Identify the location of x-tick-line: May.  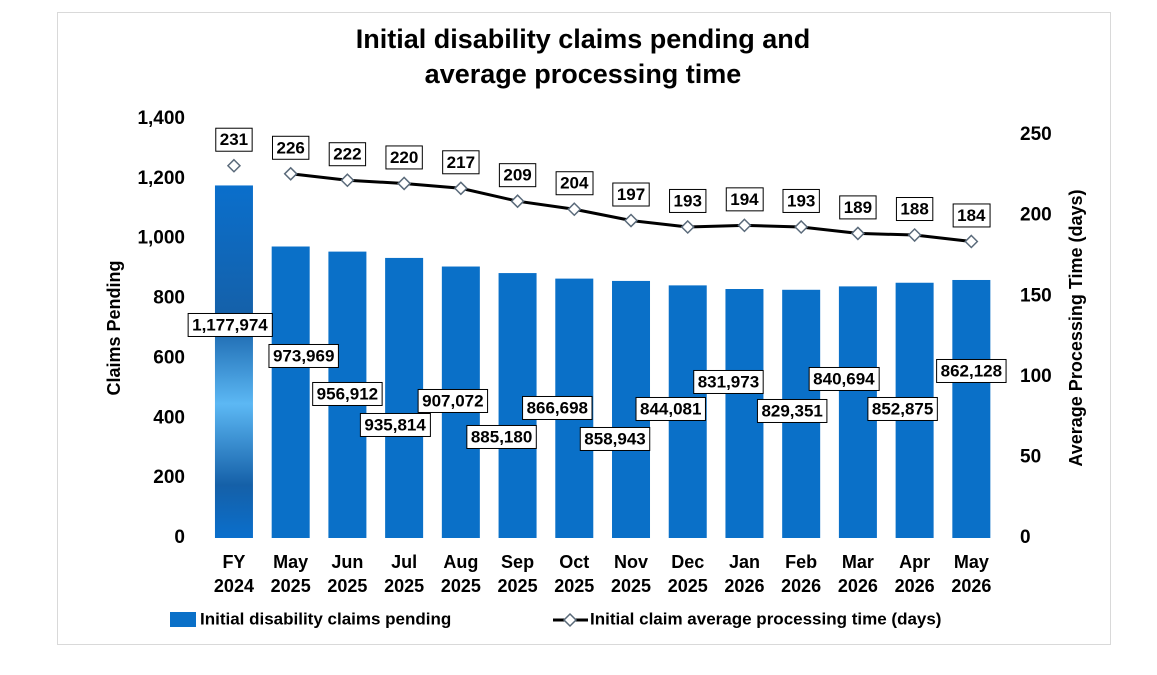
(971, 562).